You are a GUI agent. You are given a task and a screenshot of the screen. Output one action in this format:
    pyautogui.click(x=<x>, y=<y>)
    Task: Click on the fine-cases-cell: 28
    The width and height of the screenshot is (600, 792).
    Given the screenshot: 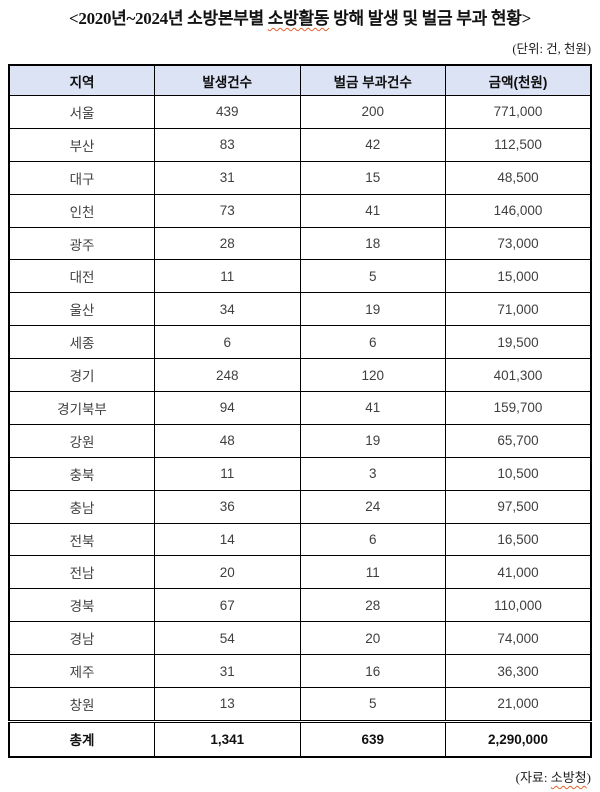 What is the action you would take?
    pyautogui.click(x=372, y=605)
    